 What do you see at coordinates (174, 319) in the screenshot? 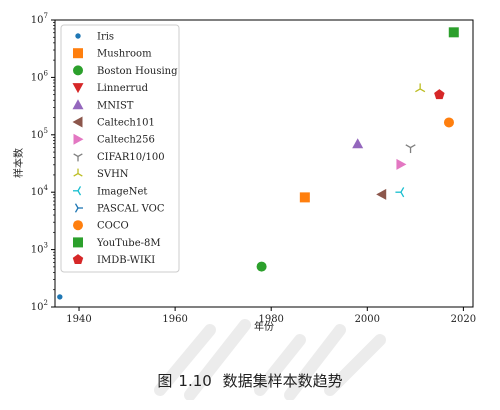
I see `x-tick-label: 1960` at bounding box center [174, 319].